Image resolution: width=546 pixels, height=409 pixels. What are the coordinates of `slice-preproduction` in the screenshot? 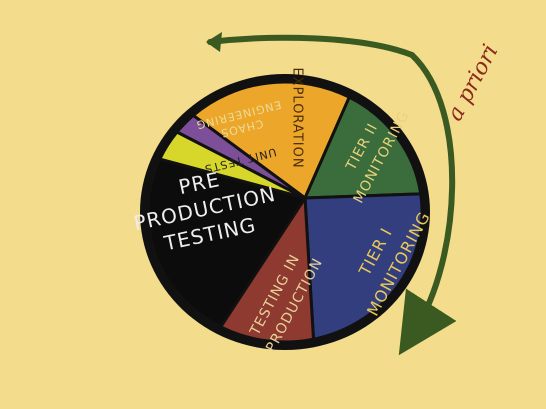 It's located at (227, 243).